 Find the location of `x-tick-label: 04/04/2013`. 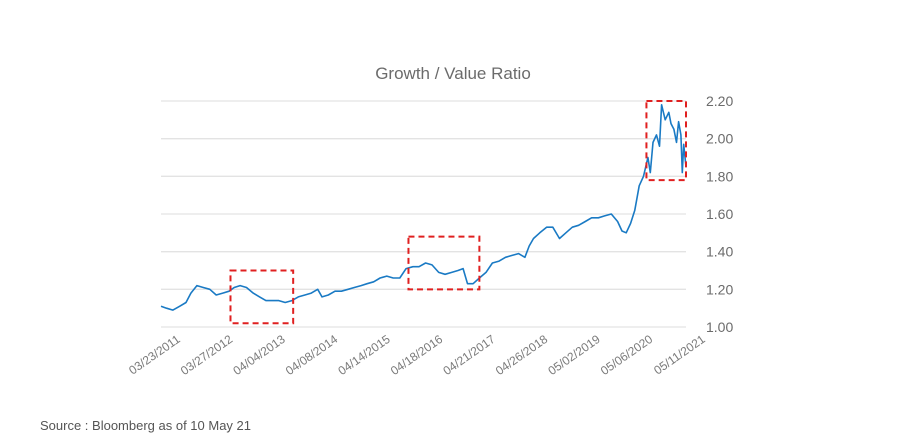

x-tick-label: 04/04/2013 is located at coordinates (258, 355).